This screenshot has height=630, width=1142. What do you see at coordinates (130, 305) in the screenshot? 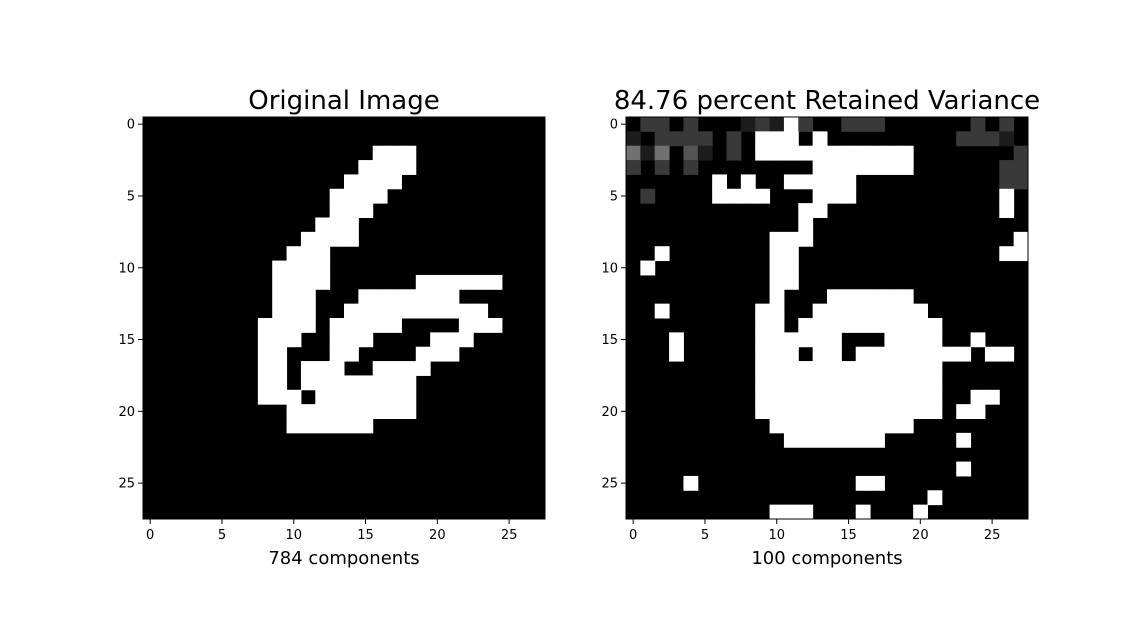
I see `y-axis-ticks: 0 5 10 15 20 25` at bounding box center [130, 305].